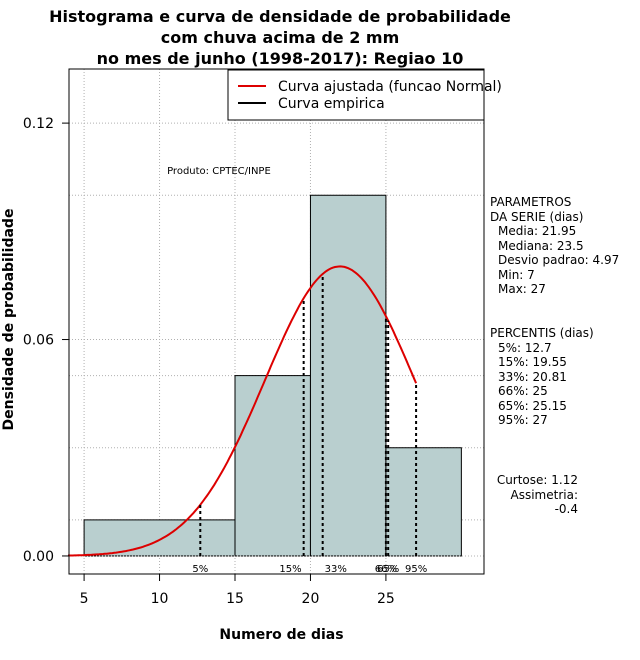 This screenshot has height=660, width=640. What do you see at coordinates (525, 347) in the screenshot?
I see `percentile-5: 5%: 12.7` at bounding box center [525, 347].